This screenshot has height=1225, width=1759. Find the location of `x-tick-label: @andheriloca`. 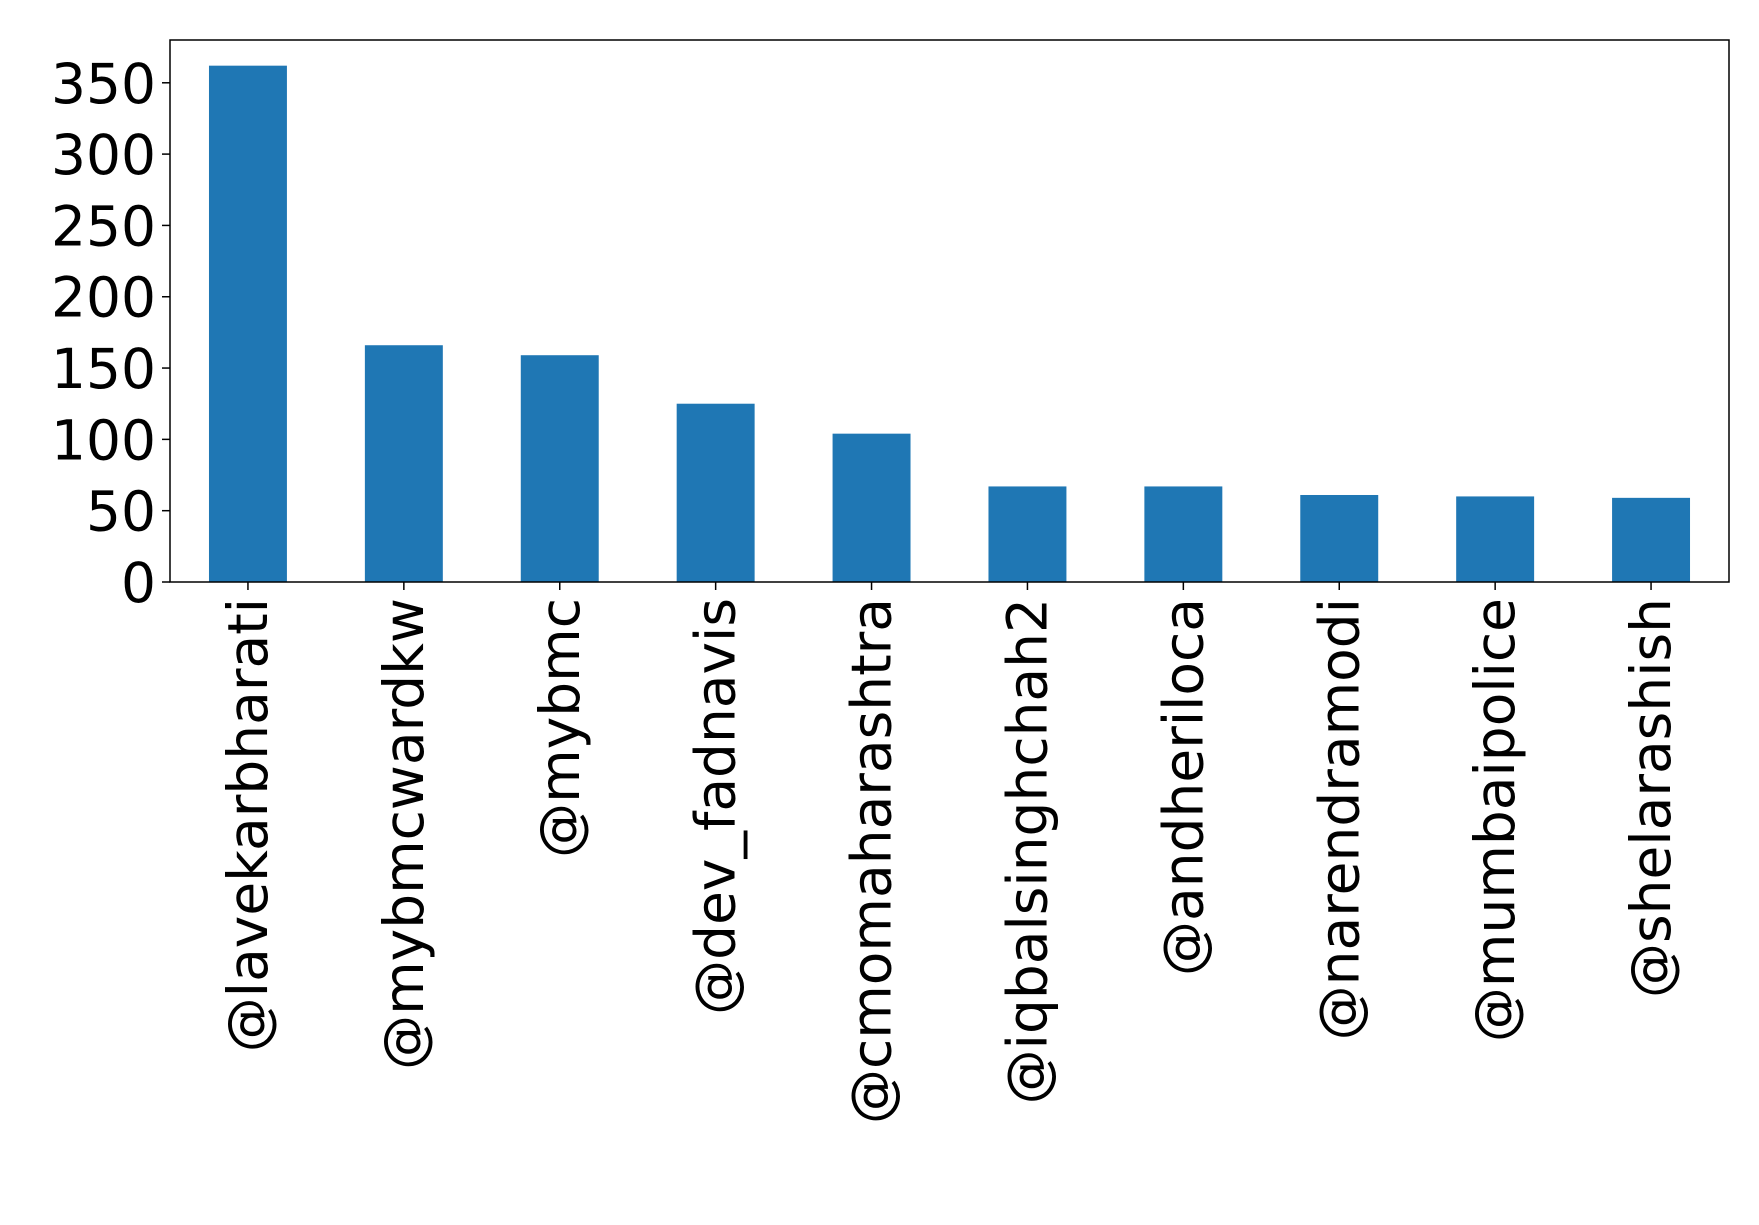

x-tick-label: @andheriloca is located at coordinates (1183, 787).